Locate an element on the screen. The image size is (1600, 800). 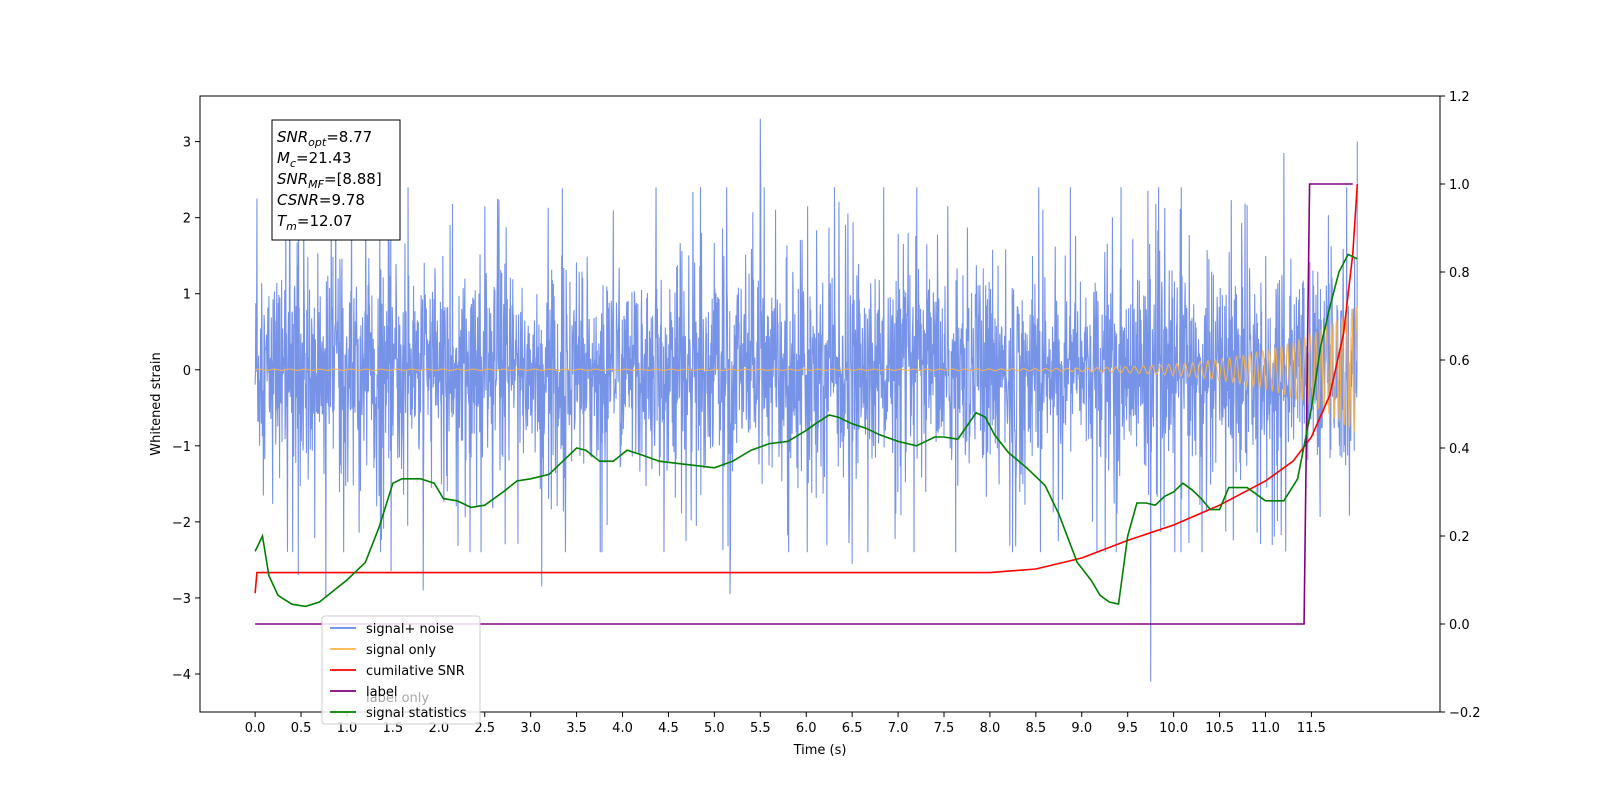
x-tick-label: 7.0 is located at coordinates (898, 728).